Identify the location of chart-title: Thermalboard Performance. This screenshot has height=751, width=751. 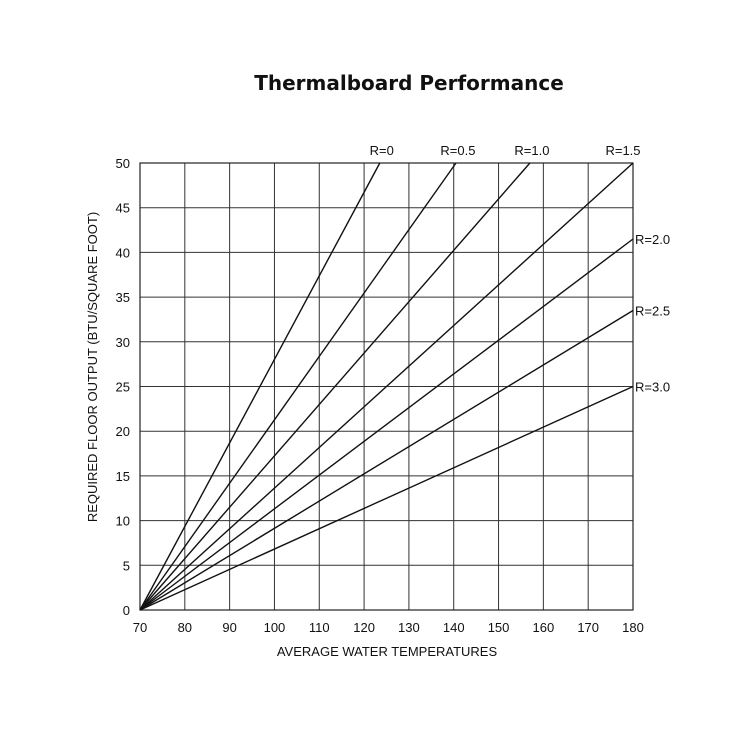
(409, 83).